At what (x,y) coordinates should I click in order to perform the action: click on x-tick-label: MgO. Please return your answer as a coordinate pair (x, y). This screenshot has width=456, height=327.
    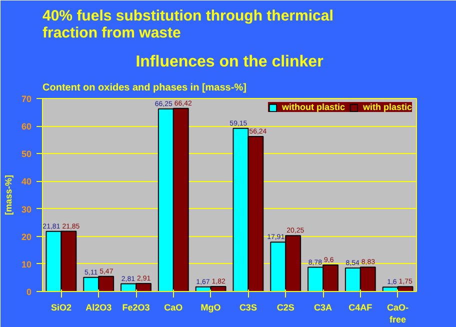
    Looking at the image, I should click on (210, 307).